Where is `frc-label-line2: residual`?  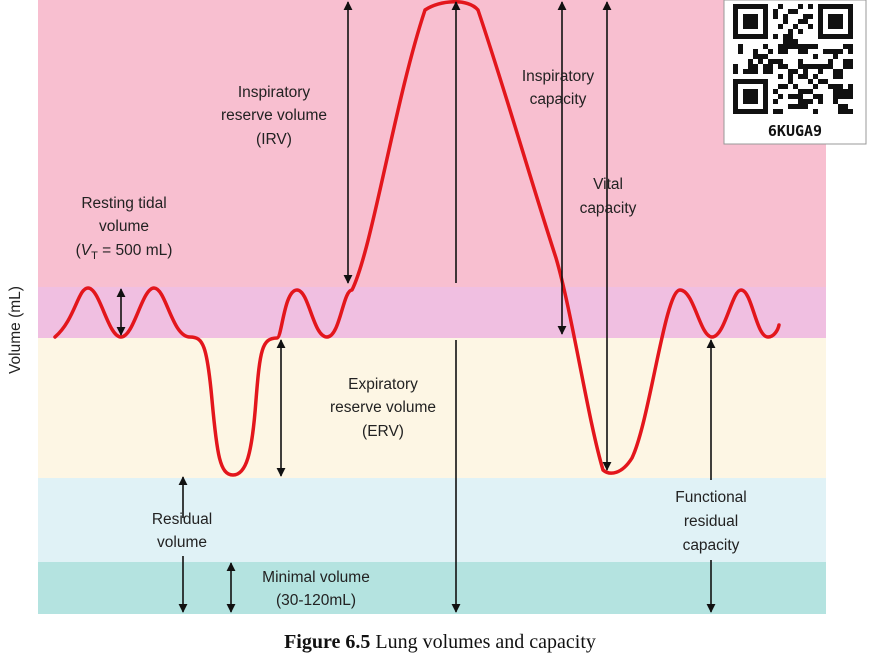 frc-label-line2: residual is located at coordinates (711, 521).